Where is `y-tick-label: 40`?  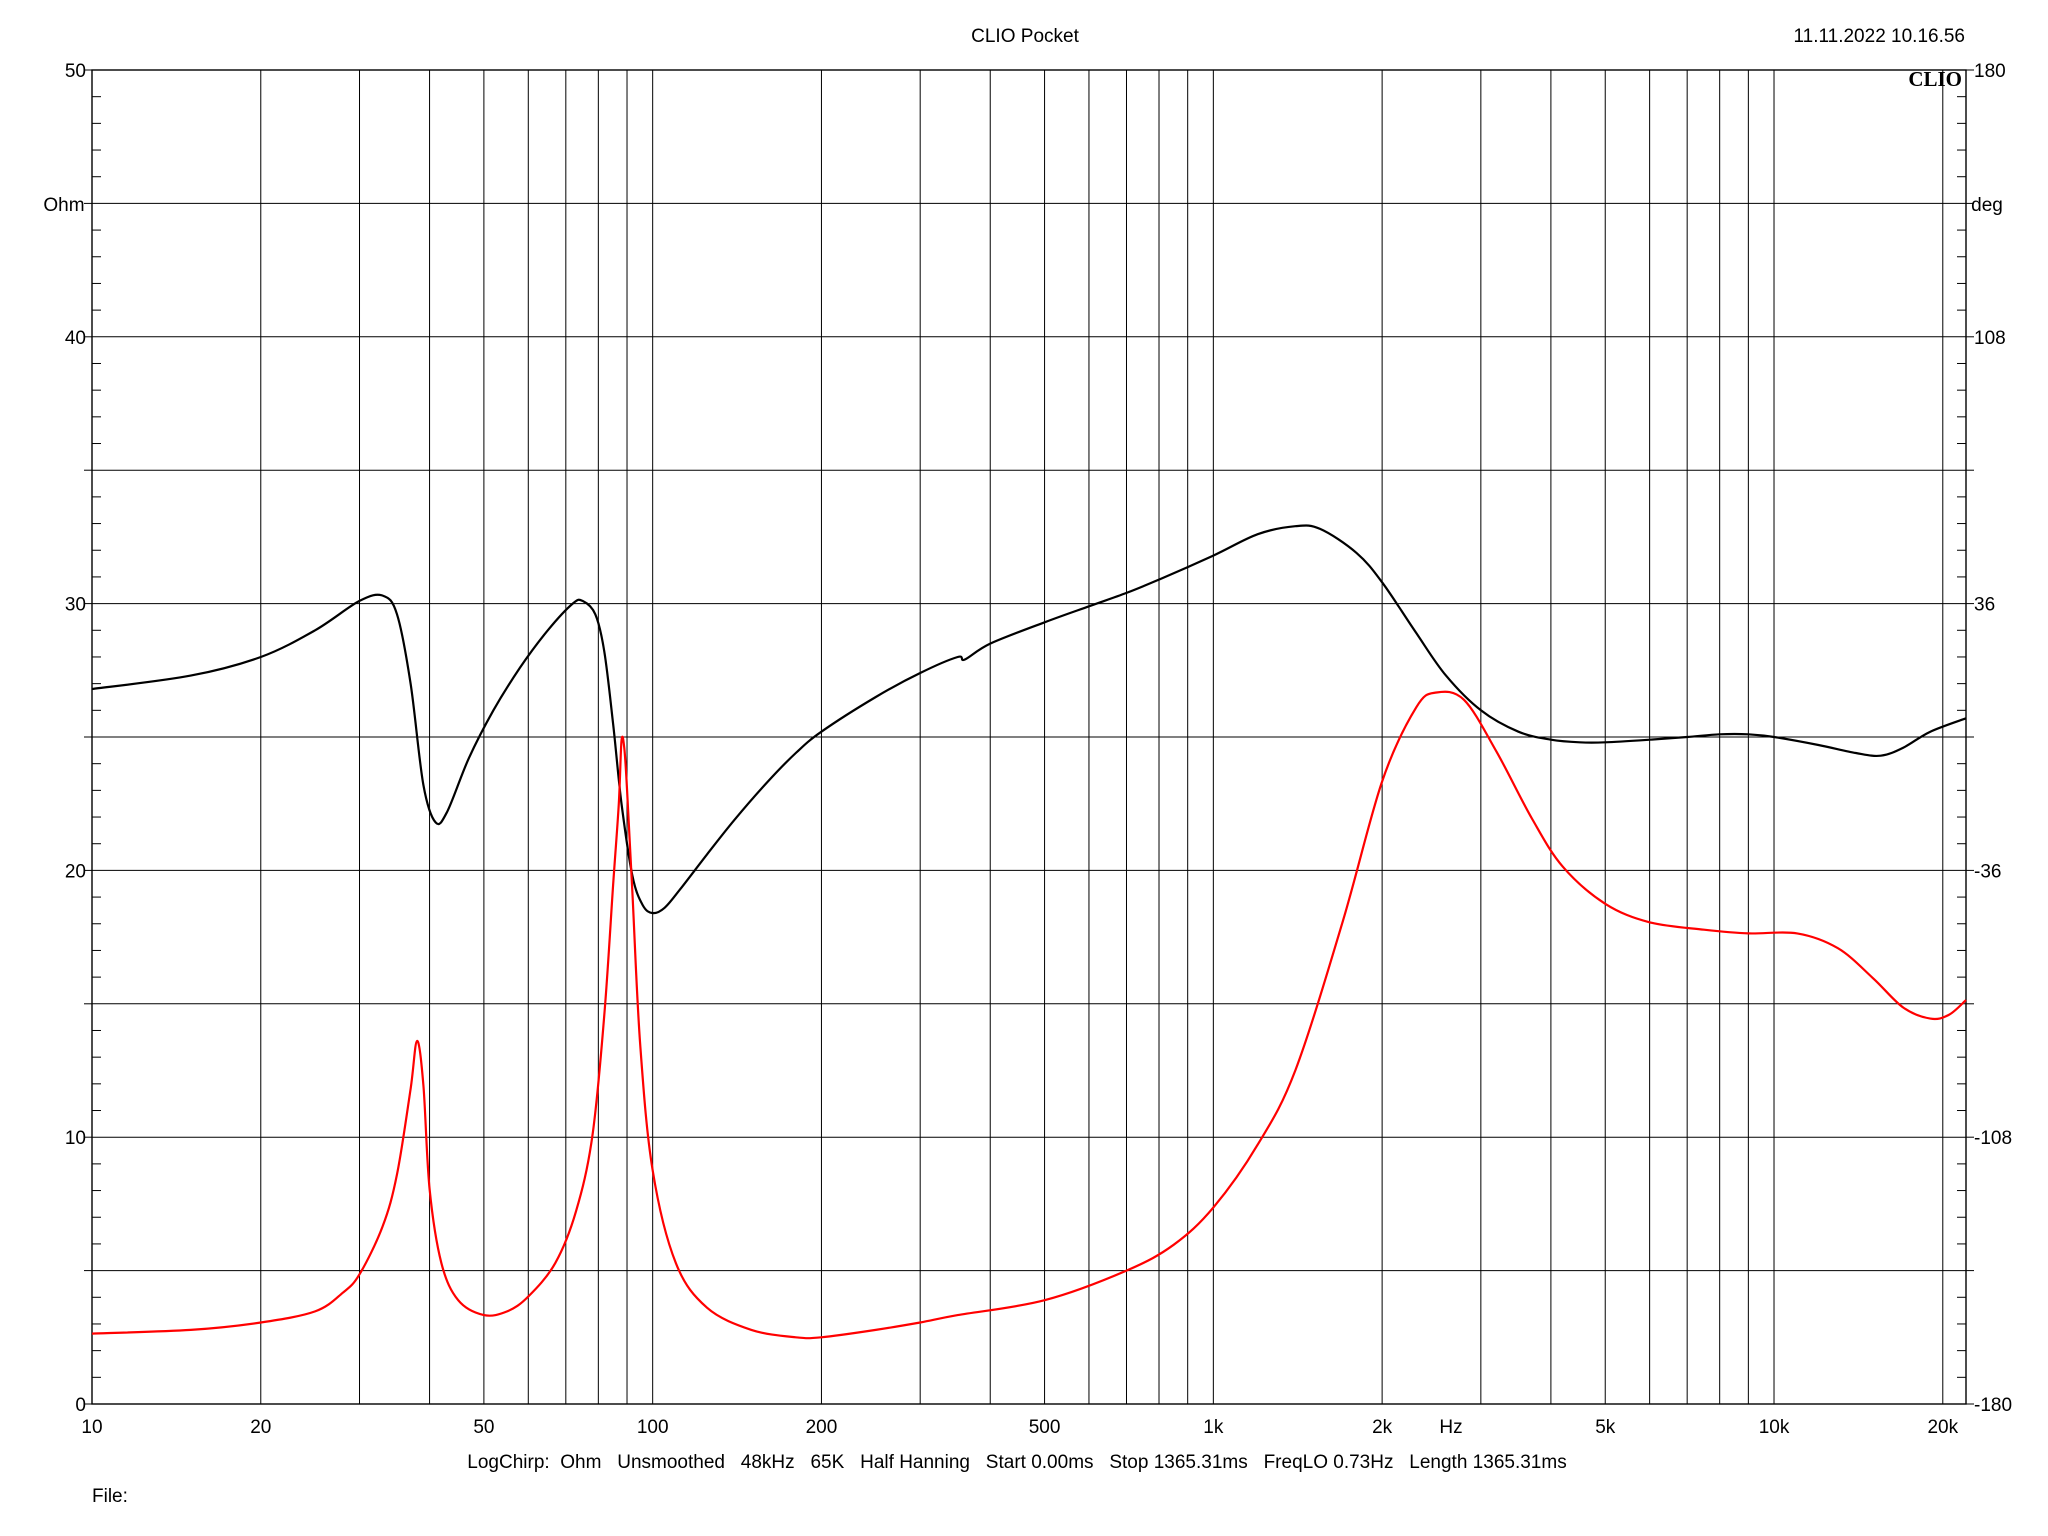
y-tick-label: 40 is located at coordinates (75, 338).